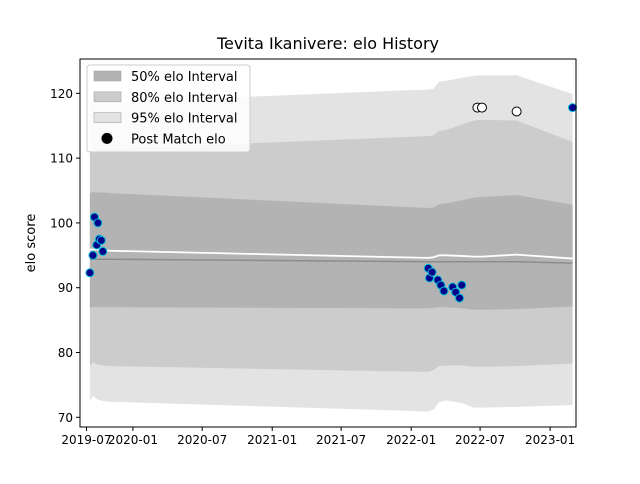 The image size is (640, 484). Describe the element at coordinates (327, 43) in the screenshot. I see `chart-title: Tevita Ikanivere: elo History` at that location.